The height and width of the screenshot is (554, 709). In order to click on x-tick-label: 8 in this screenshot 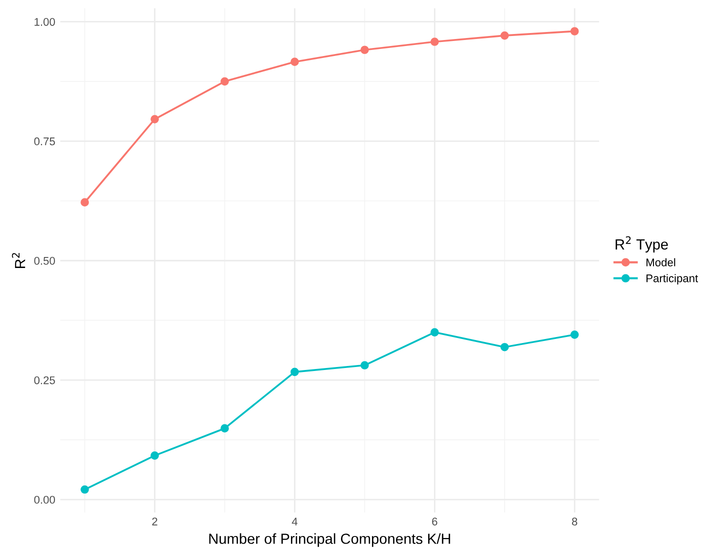, I will do `click(575, 522)`.